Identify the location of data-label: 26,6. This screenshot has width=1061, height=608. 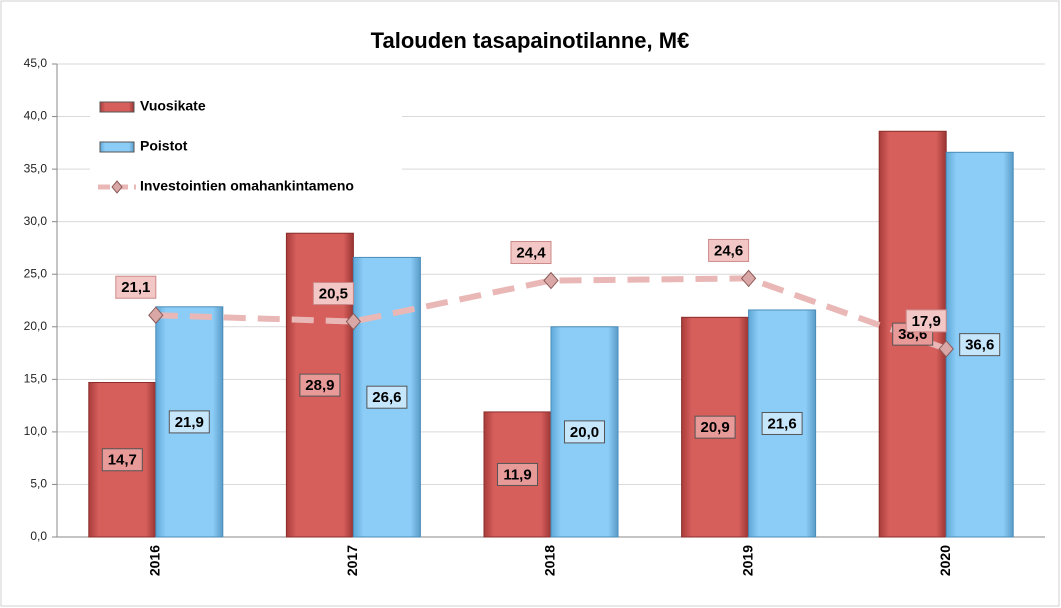
(387, 397).